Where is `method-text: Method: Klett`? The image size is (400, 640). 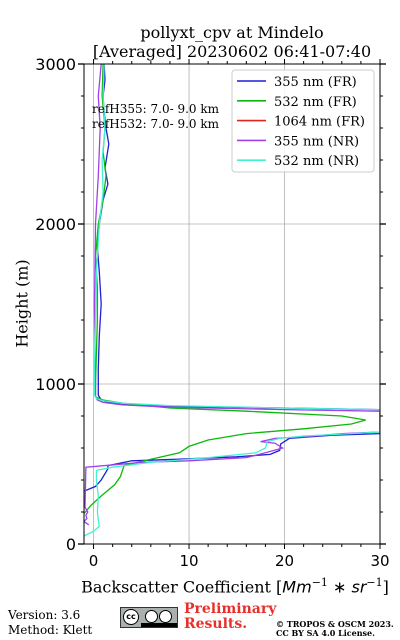
method-text: Method: Klett is located at coordinates (50, 630).